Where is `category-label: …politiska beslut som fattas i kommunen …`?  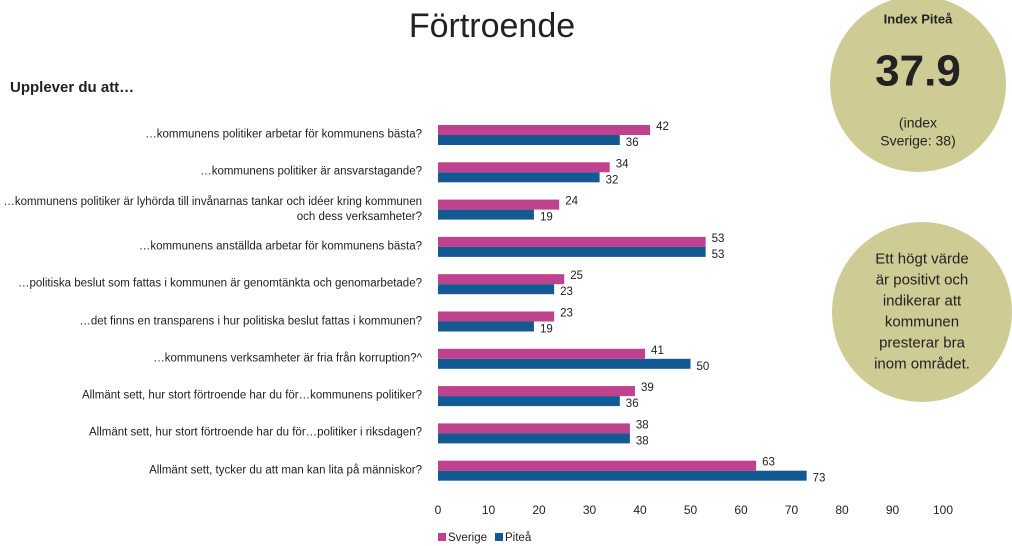 category-label: …politiska beslut som fattas i kommunen … is located at coordinates (220, 283).